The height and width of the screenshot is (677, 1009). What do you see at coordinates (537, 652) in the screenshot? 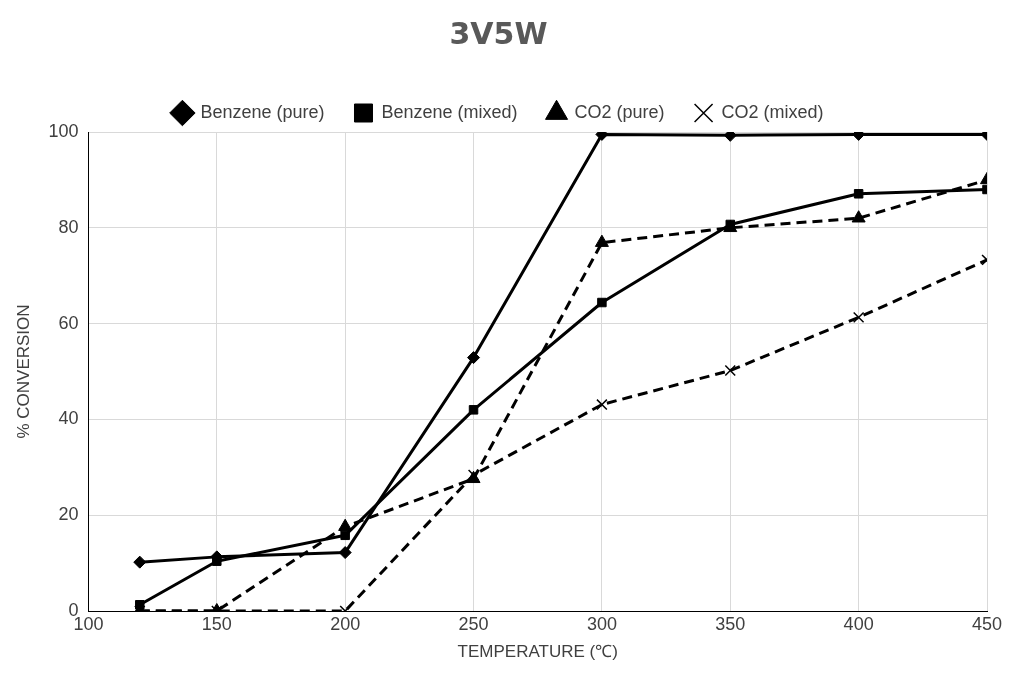
I see `x-axis-title: TEMPERATURE (℃)` at bounding box center [537, 652].